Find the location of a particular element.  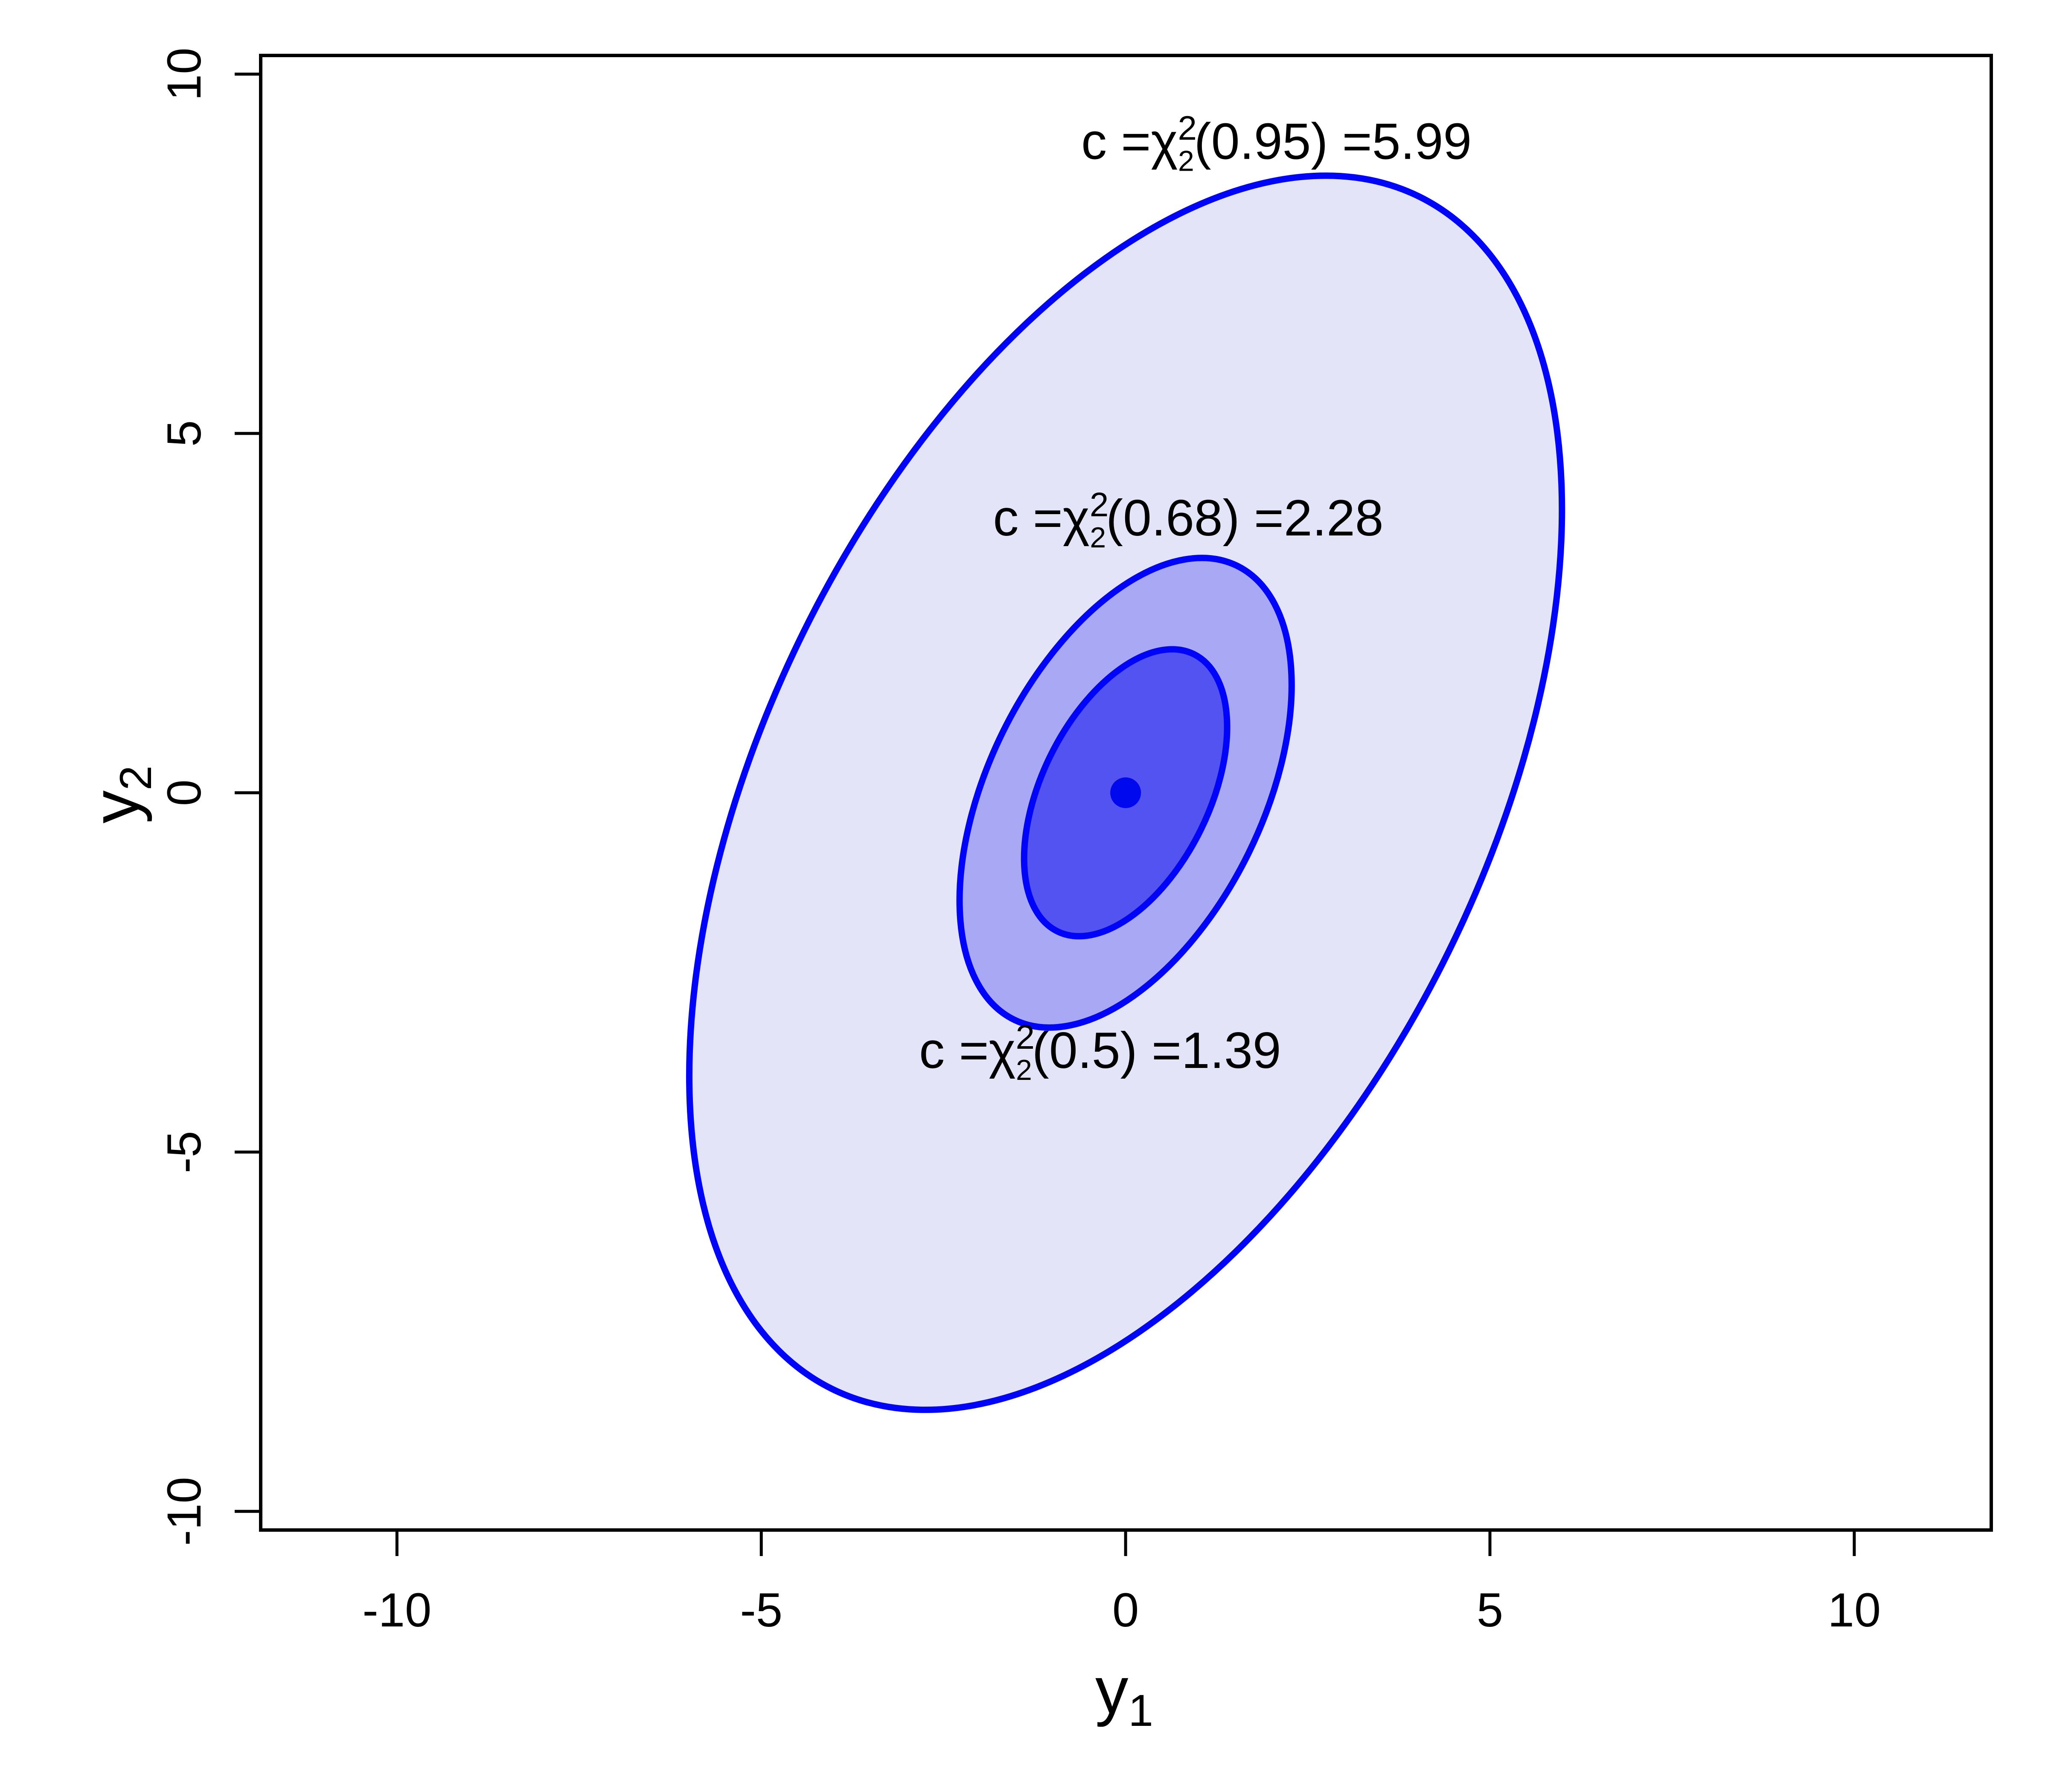

y-tick-label: 10 is located at coordinates (184, 74).